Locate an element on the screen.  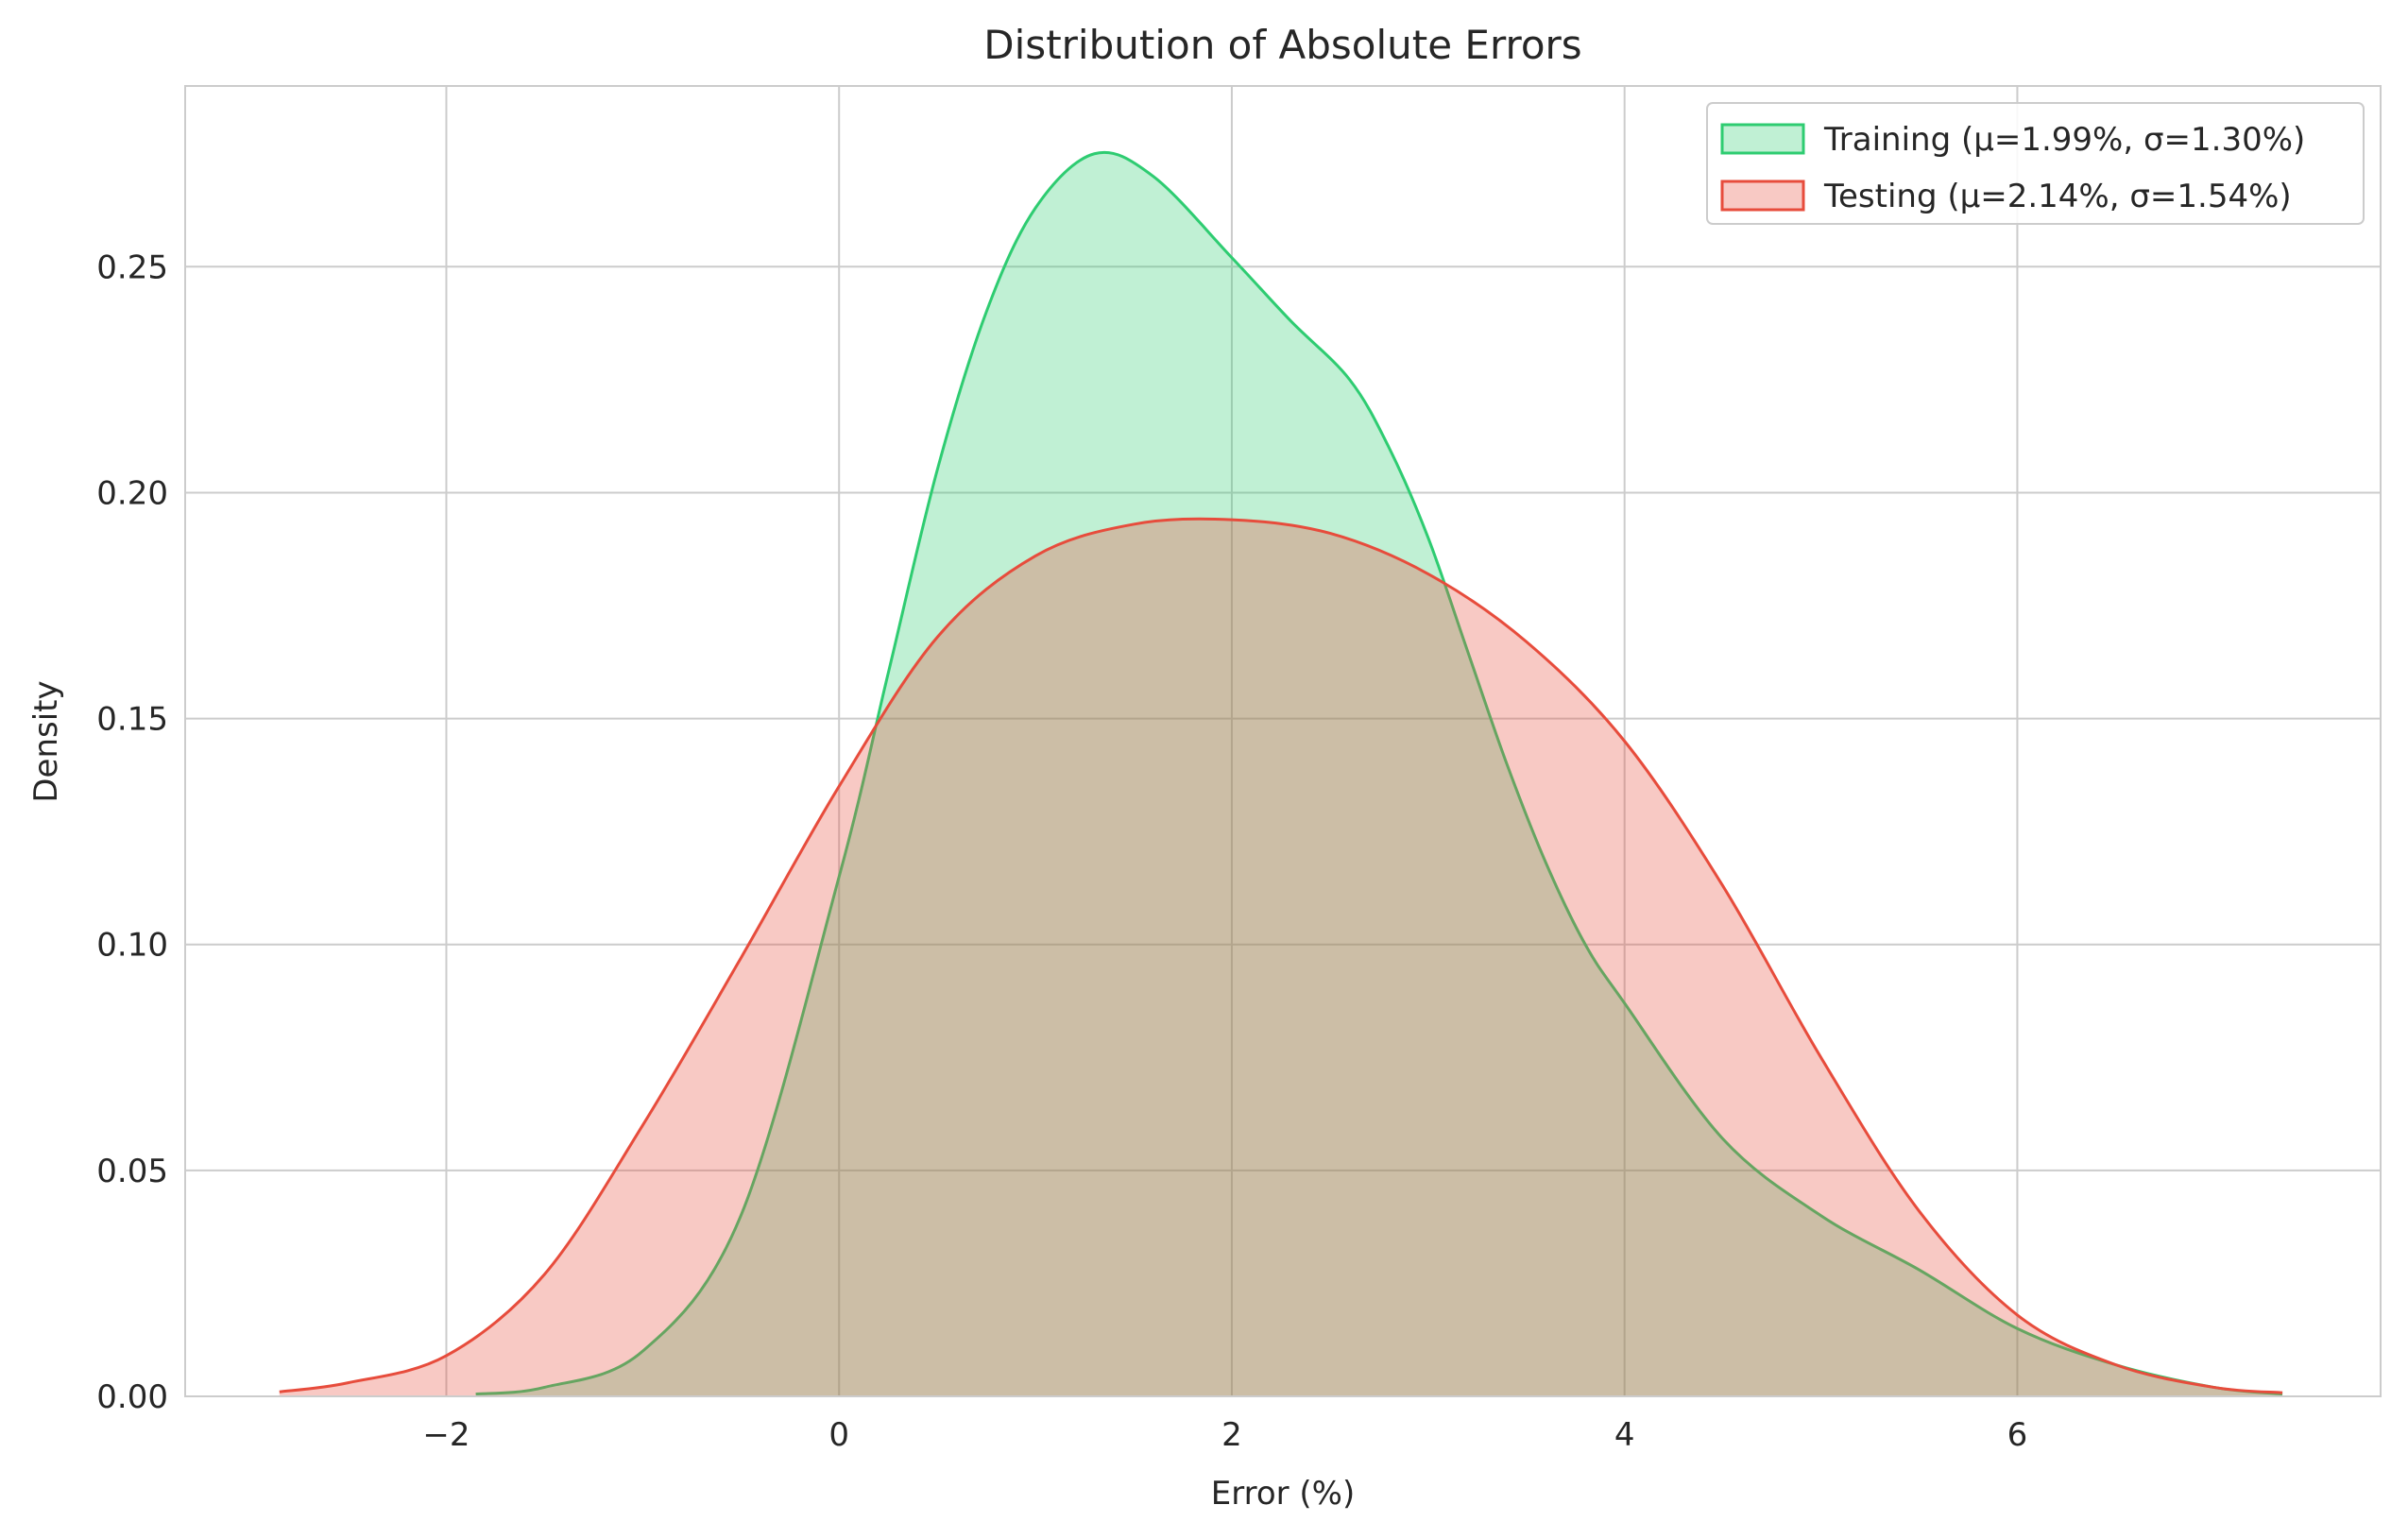
y-tick-label: 0.20 is located at coordinates (132, 493).